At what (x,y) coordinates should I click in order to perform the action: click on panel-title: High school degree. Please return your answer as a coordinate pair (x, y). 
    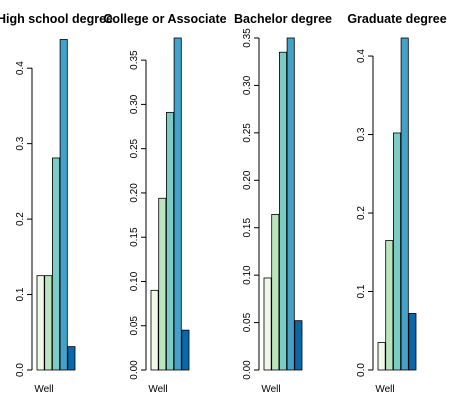
    Looking at the image, I should click on (56, 19).